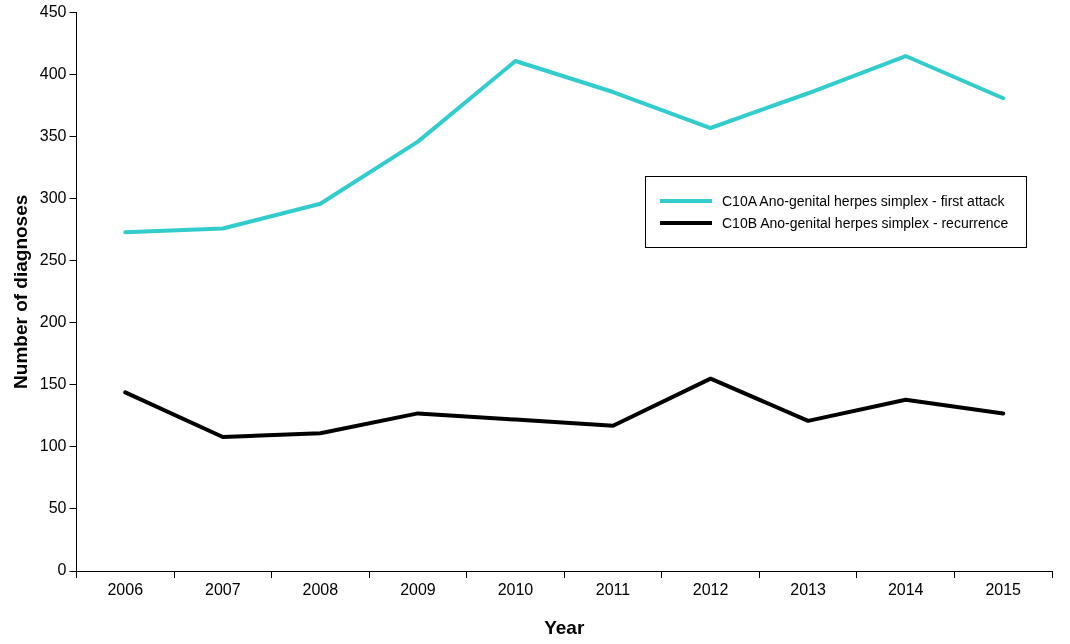 The image size is (1070, 644). What do you see at coordinates (53, 384) in the screenshot?
I see `y-tick-label: 150` at bounding box center [53, 384].